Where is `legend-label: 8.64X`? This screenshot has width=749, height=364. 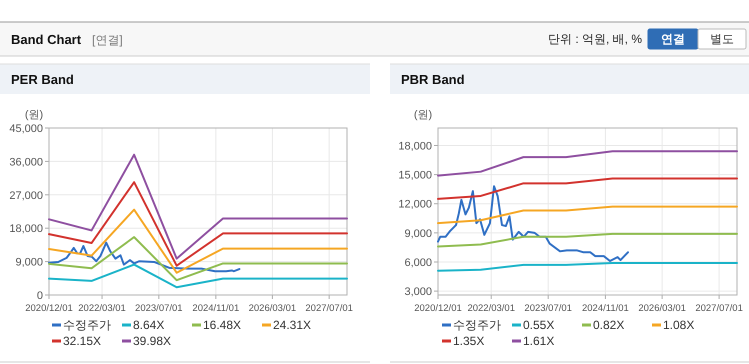 legend-label: 8.64X is located at coordinates (148, 325).